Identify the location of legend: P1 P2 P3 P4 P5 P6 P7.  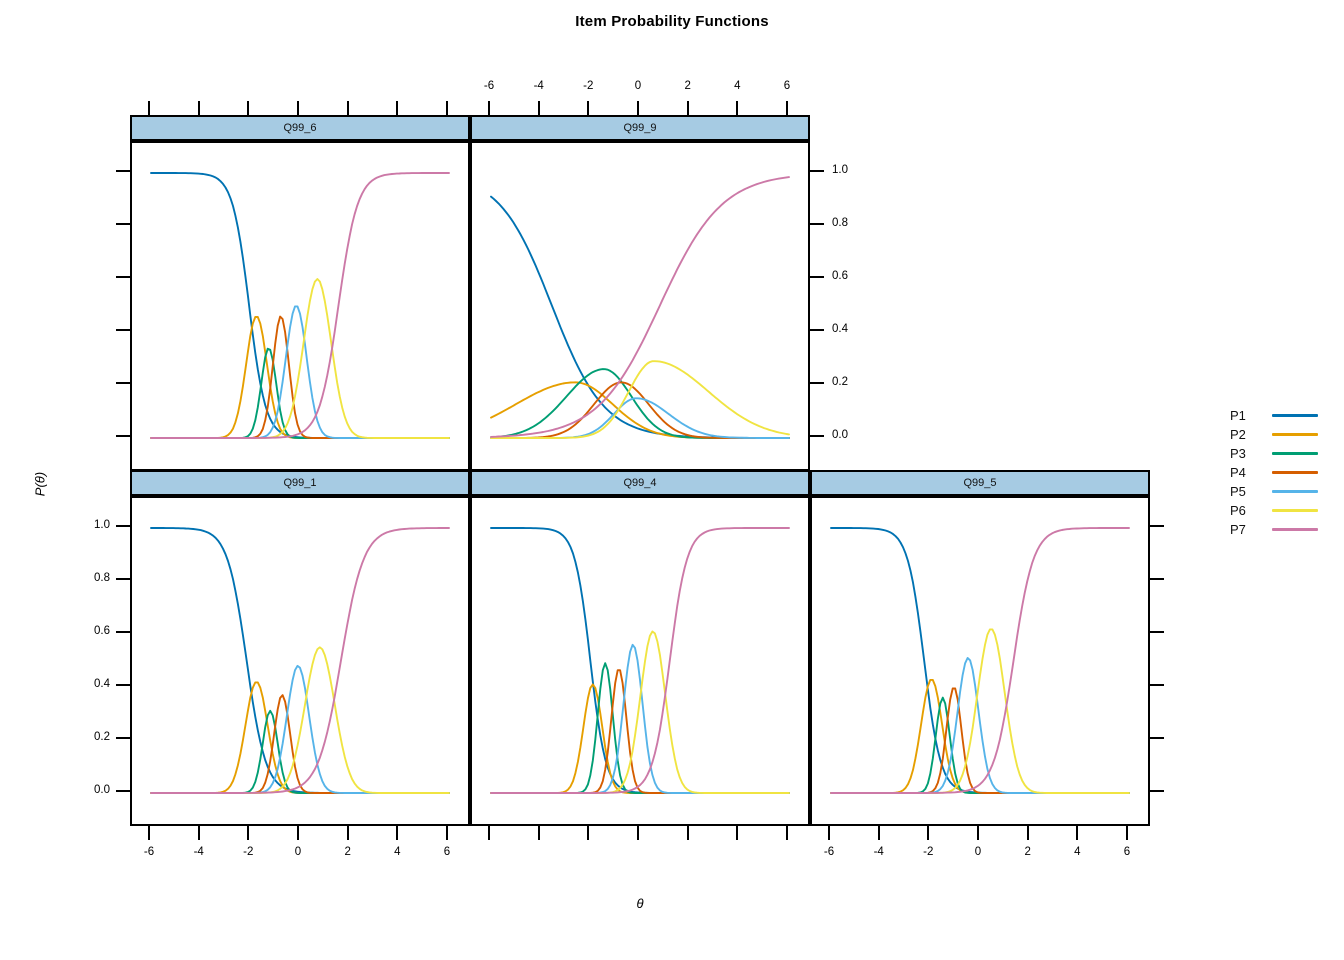
(1274, 472).